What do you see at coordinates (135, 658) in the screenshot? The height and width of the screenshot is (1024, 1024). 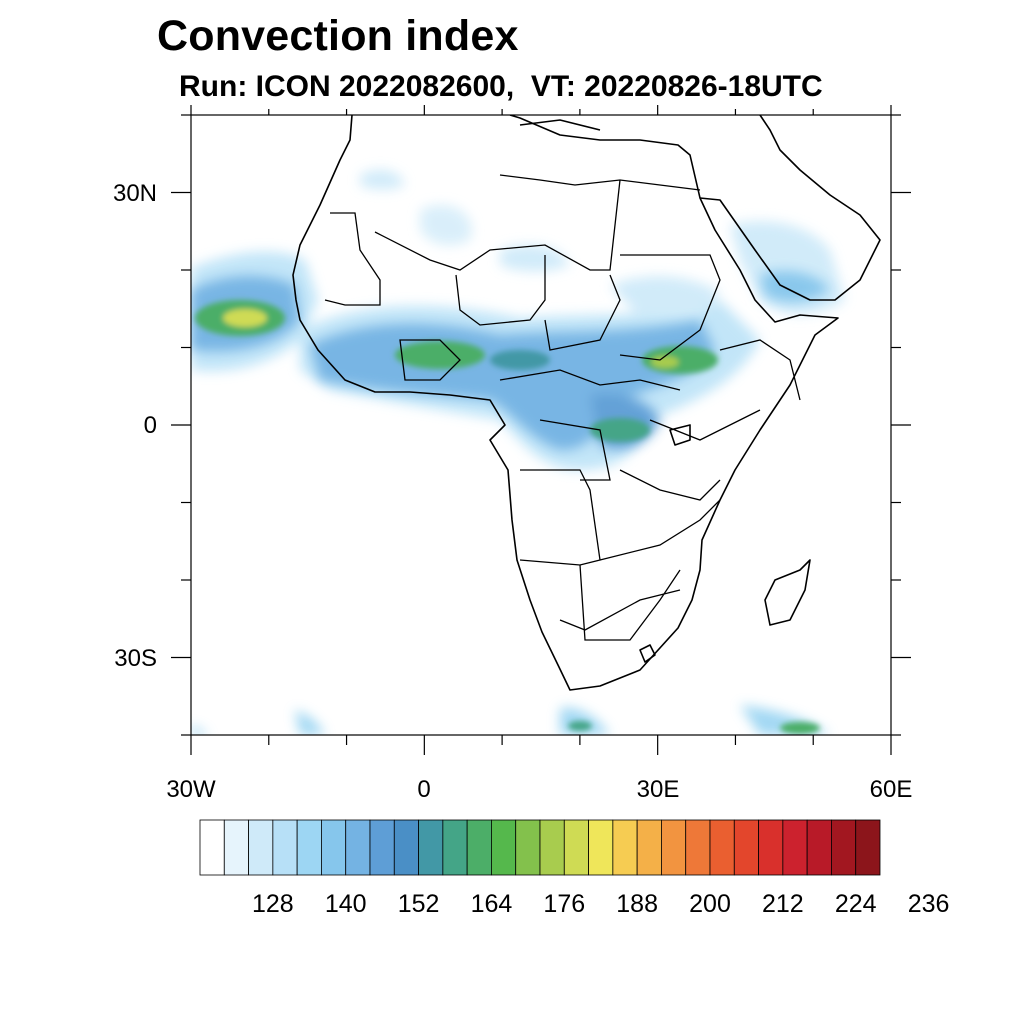 I see `y-tick-label-30s: 30S` at bounding box center [135, 658].